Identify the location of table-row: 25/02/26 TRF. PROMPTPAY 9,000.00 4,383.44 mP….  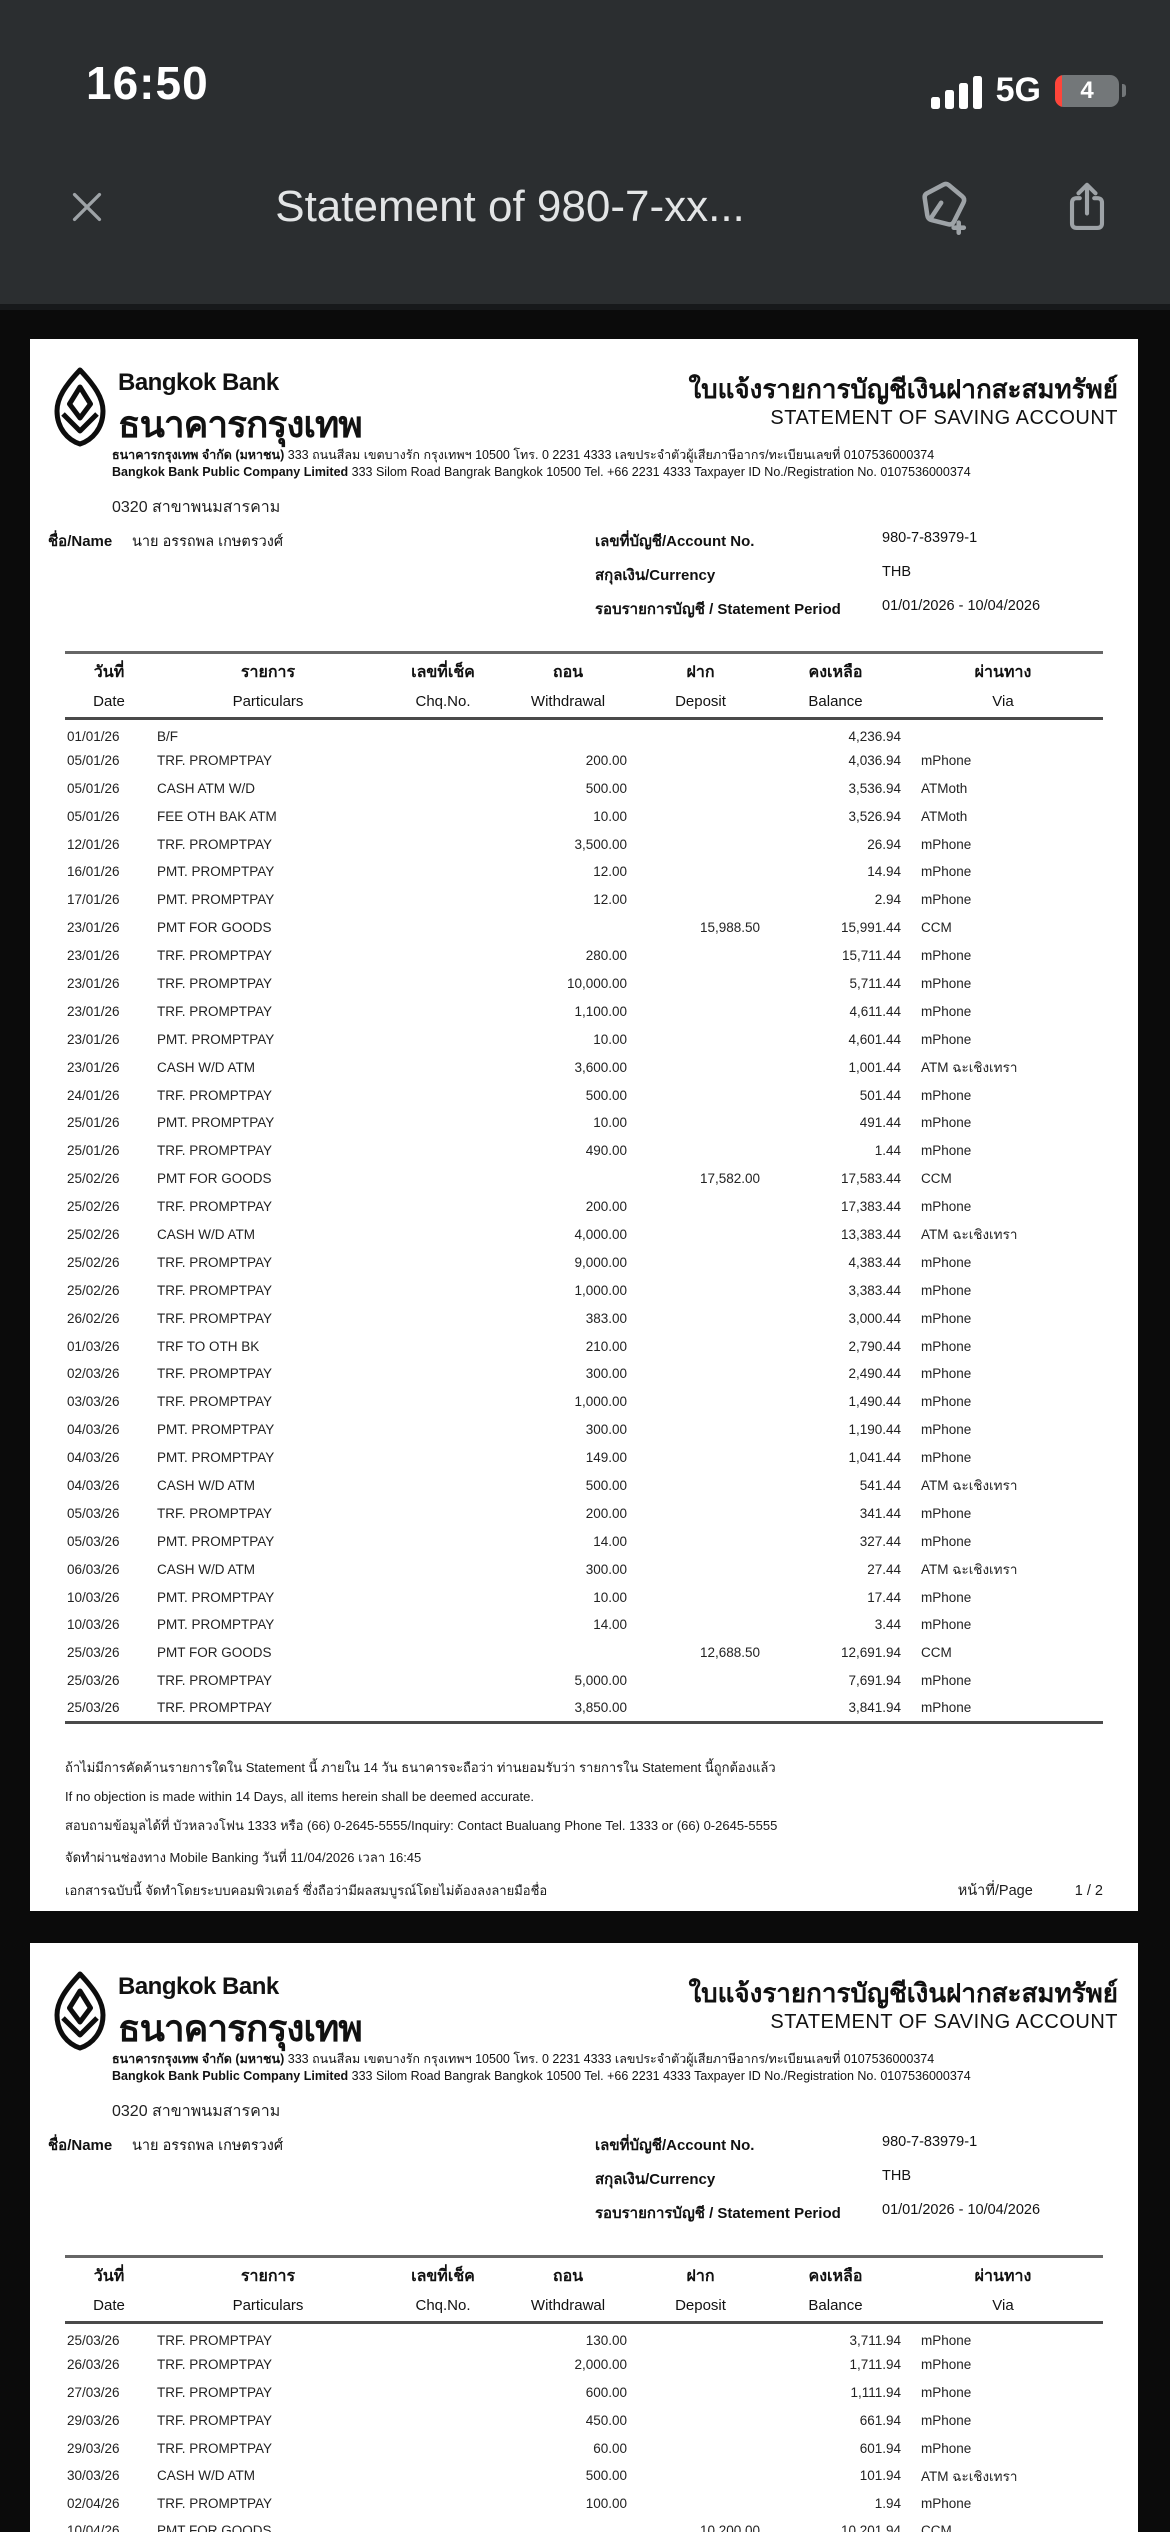
(519, 1262).